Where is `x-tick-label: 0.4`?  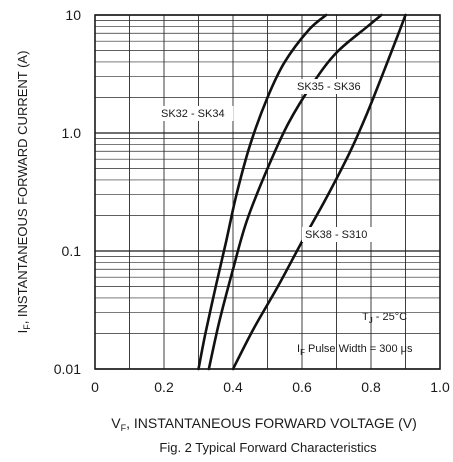 x-tick-label: 0.4 is located at coordinates (233, 387).